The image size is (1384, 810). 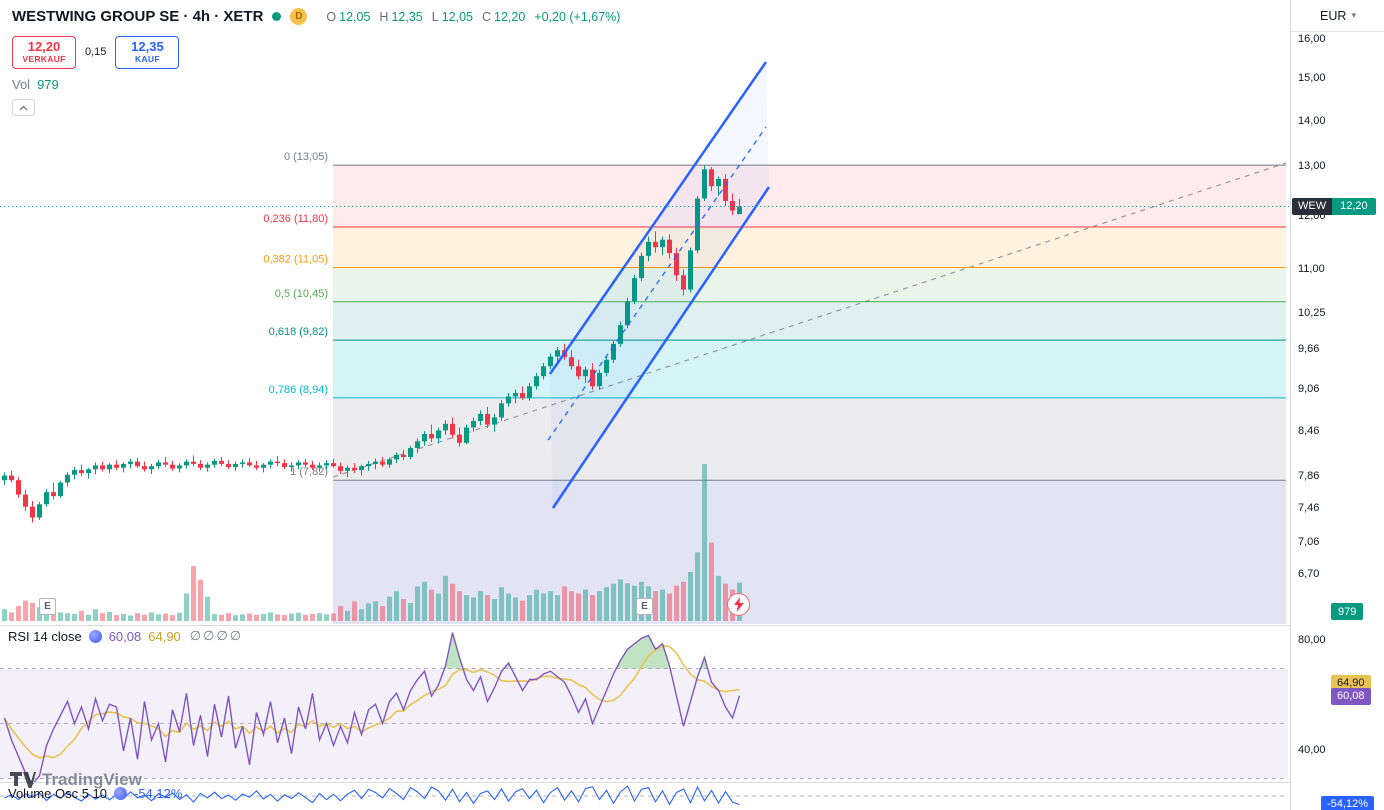 What do you see at coordinates (76, 780) in the screenshot?
I see `tradingview-logo: TradingView` at bounding box center [76, 780].